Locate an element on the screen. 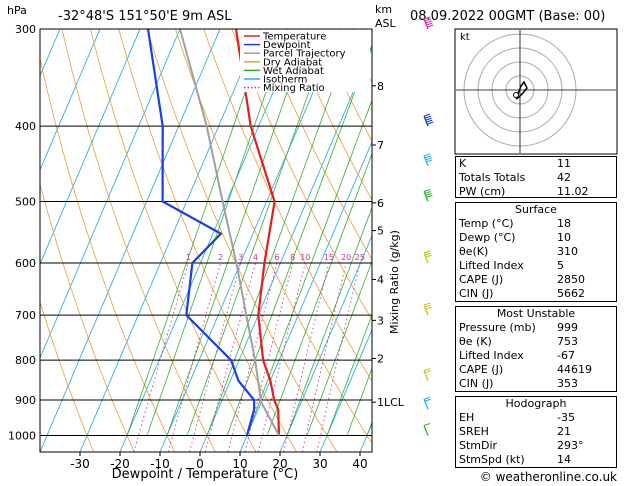 The height and width of the screenshot is (486, 629). index-row: CAPE (J) 44619 is located at coordinates (536, 370).